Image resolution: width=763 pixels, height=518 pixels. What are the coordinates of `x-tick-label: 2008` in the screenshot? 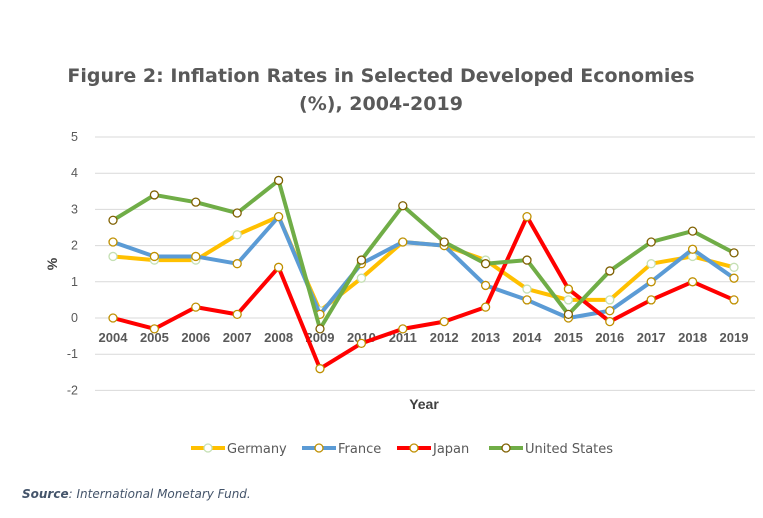 It's located at (278, 337).